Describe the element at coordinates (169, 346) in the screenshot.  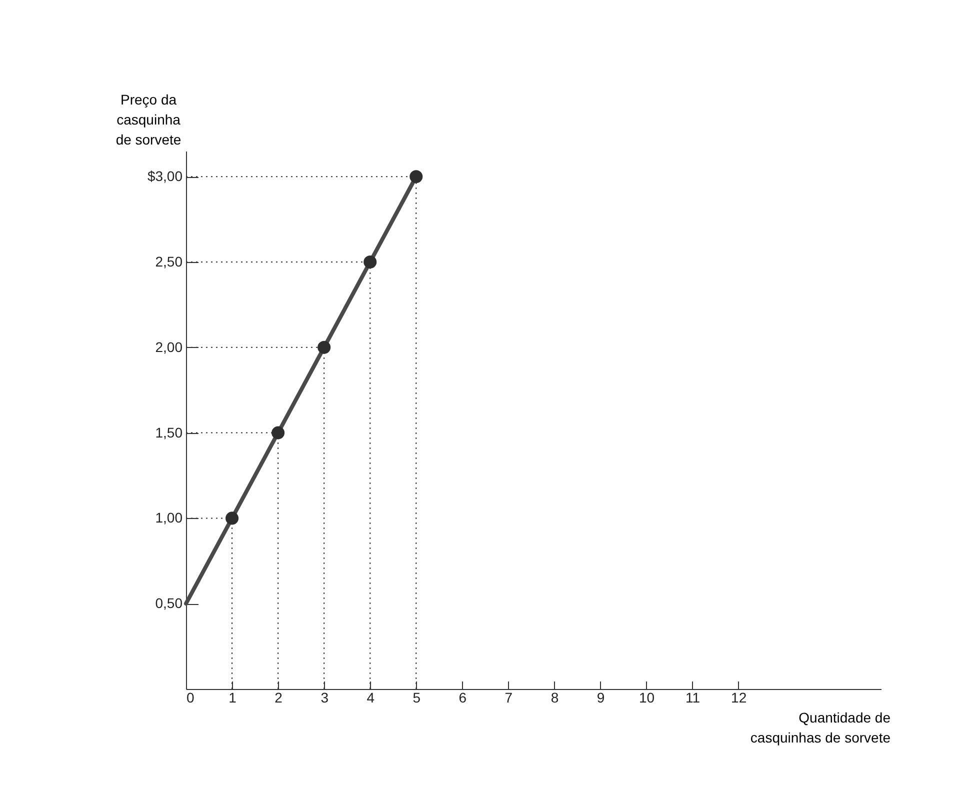
I see `y-tick-label: 2,00` at that location.